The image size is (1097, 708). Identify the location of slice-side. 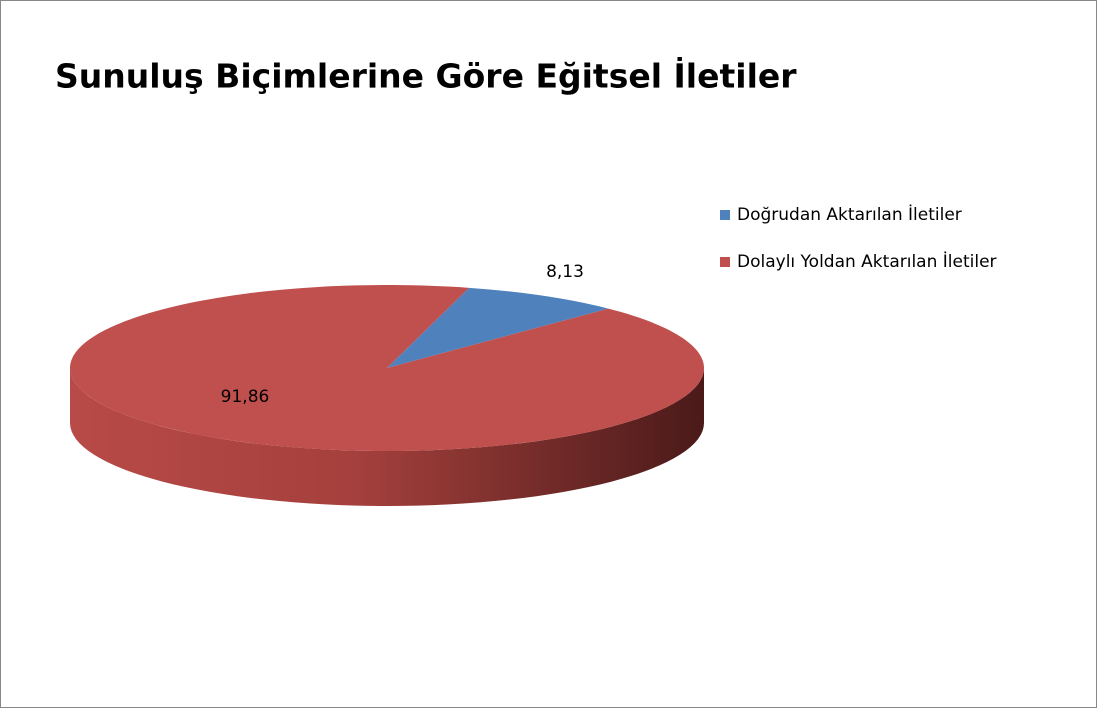
(387, 437).